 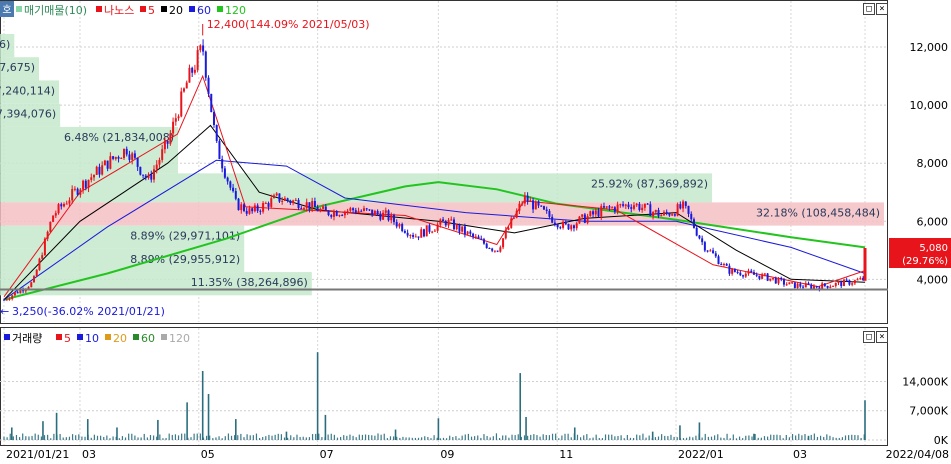 What do you see at coordinates (925, 381) in the screenshot?
I see `volume-tick-label: 14,000K` at bounding box center [925, 381].